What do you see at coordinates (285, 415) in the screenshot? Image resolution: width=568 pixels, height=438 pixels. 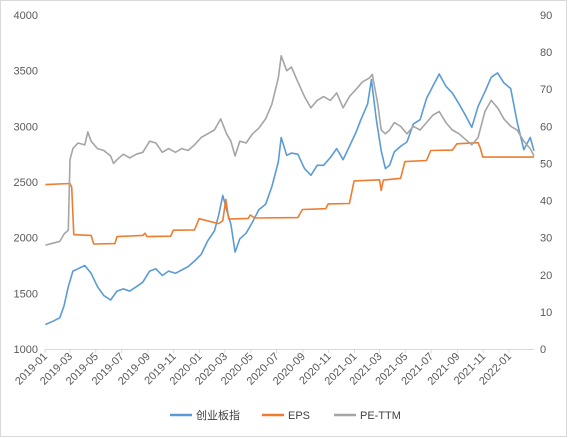 I see `legend: 创业板指 EPS PE-TTM` at bounding box center [285, 415].